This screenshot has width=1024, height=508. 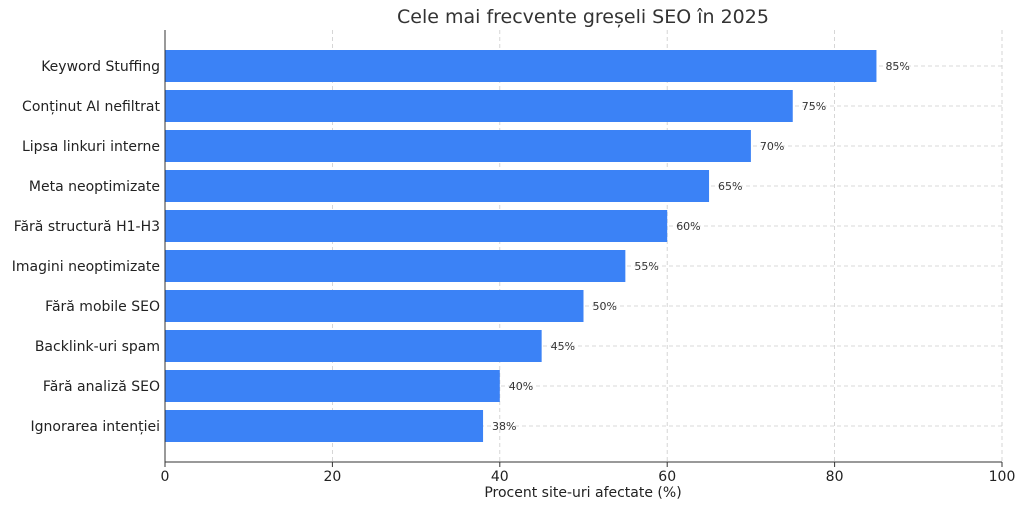 What do you see at coordinates (563, 346) in the screenshot?
I see `data-label-7: 45%` at bounding box center [563, 346].